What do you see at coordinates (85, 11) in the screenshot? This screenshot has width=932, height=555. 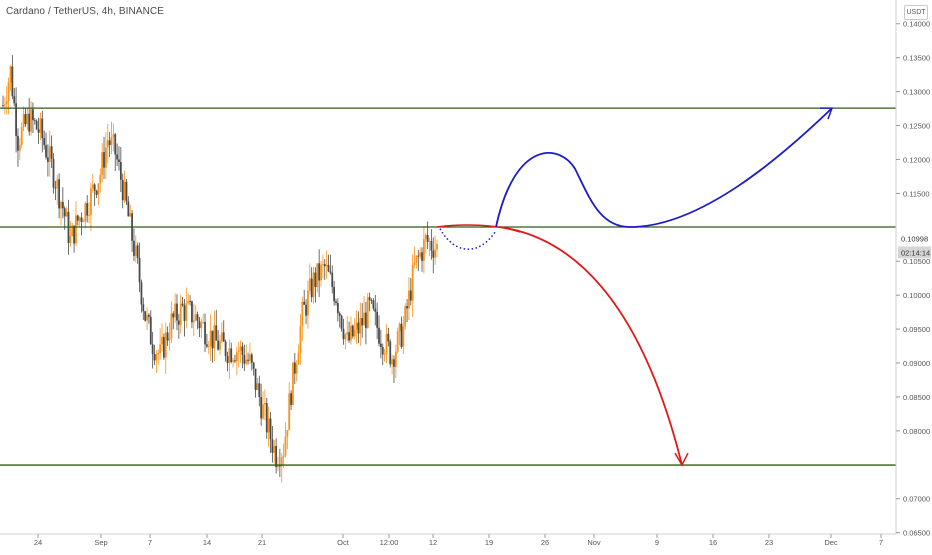 I see `chart-title: Cardano / TetherUS, 4h, BINANCE` at bounding box center [85, 11].